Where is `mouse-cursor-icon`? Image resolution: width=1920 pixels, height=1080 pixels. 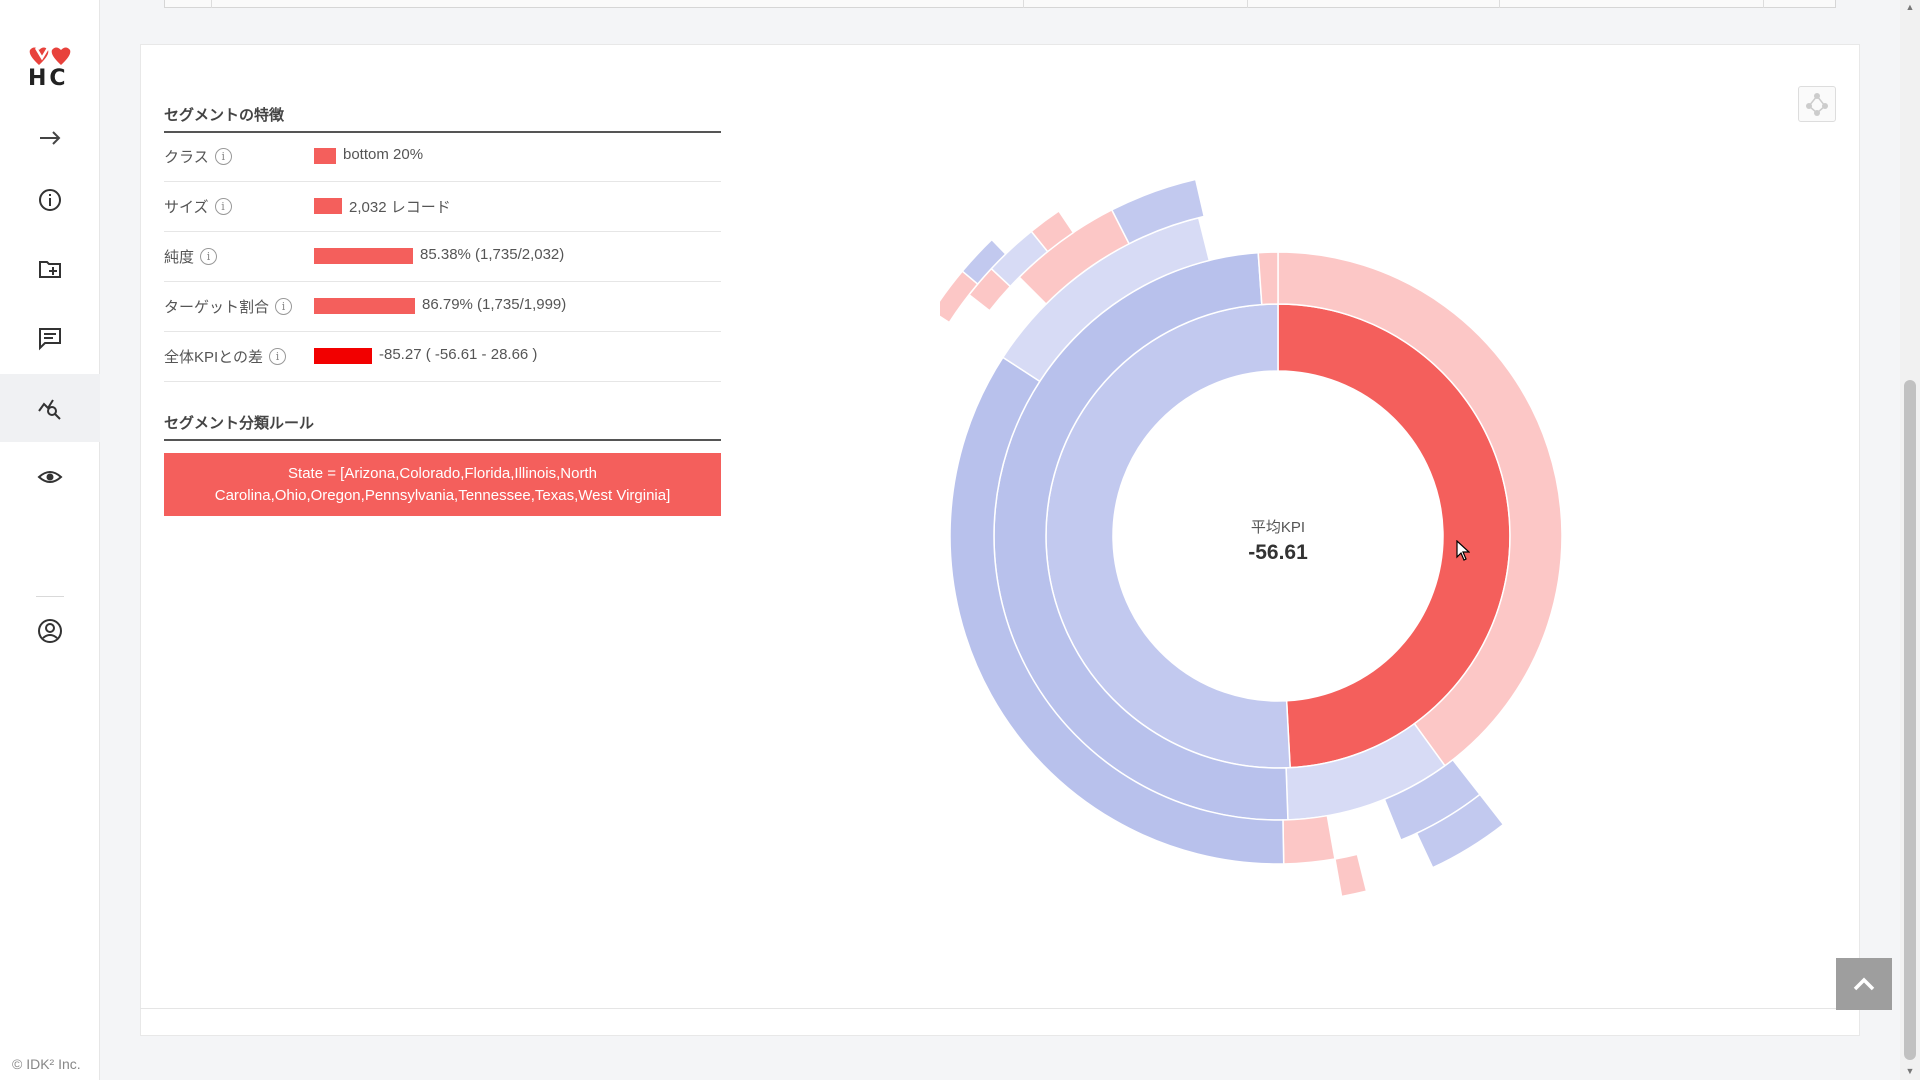
mouse-cursor-icon is located at coordinates (1463, 550).